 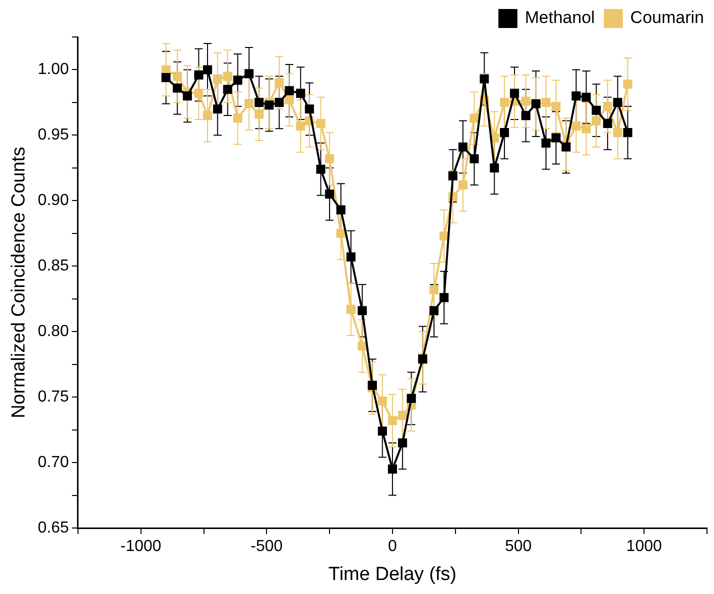 What do you see at coordinates (518, 547) in the screenshot?
I see `x-tick-label: 500` at bounding box center [518, 547].